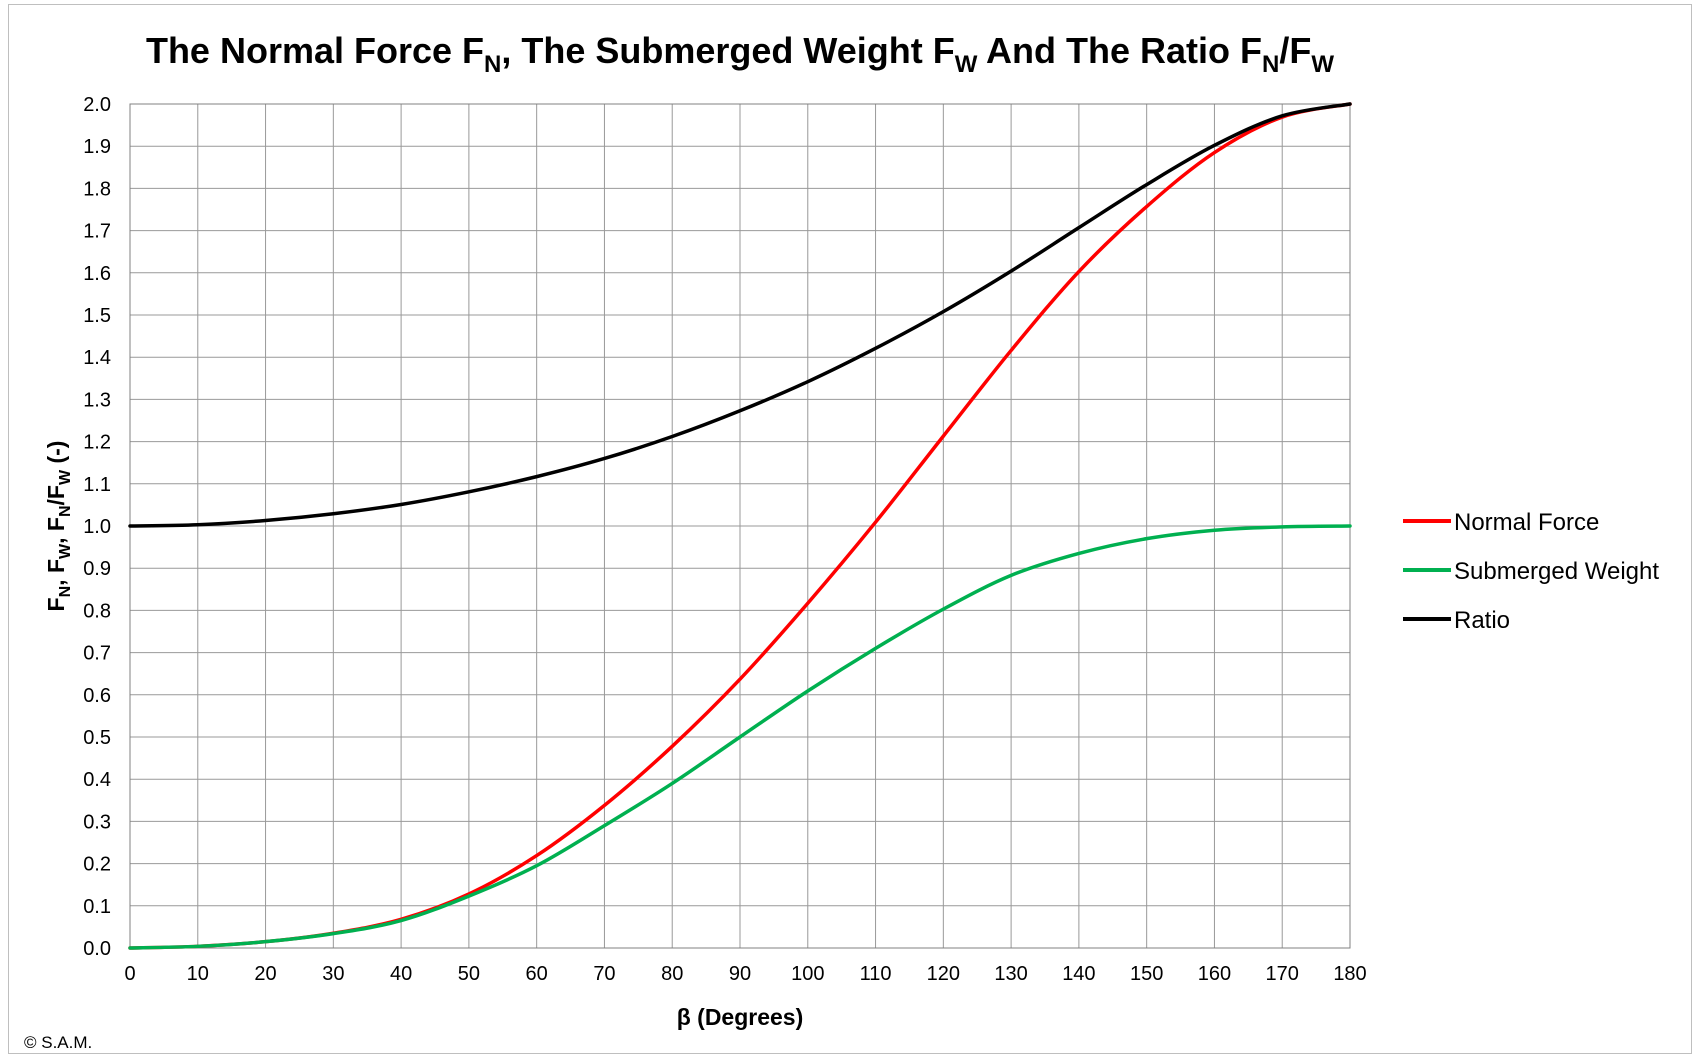 The image size is (1700, 1058). Describe the element at coordinates (1282, 974) in the screenshot. I see `x-tick-label: 170` at that location.